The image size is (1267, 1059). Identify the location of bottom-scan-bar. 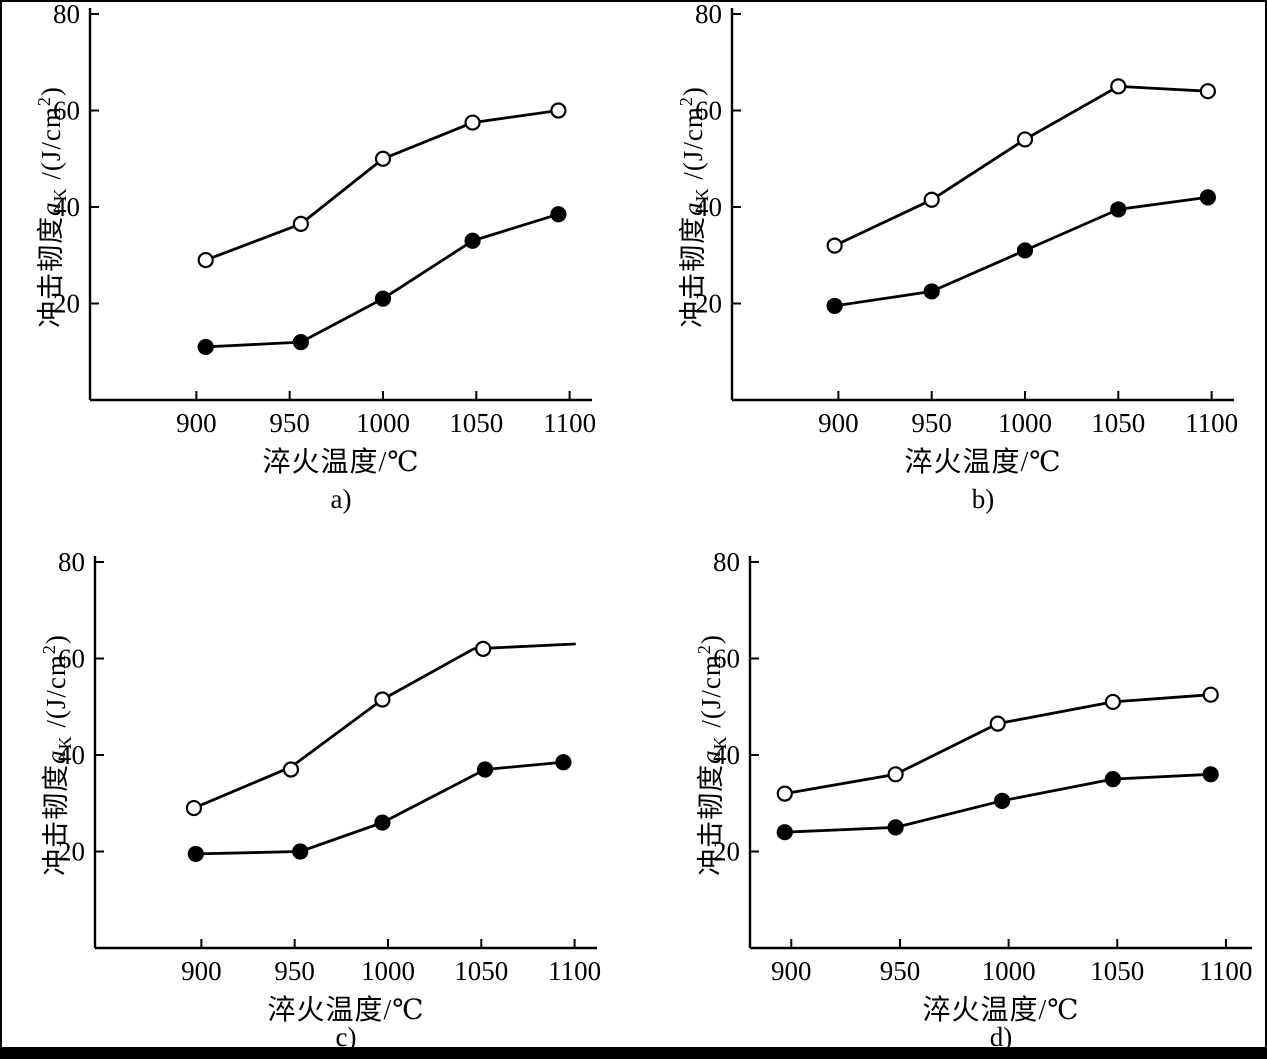
(633, 1052).